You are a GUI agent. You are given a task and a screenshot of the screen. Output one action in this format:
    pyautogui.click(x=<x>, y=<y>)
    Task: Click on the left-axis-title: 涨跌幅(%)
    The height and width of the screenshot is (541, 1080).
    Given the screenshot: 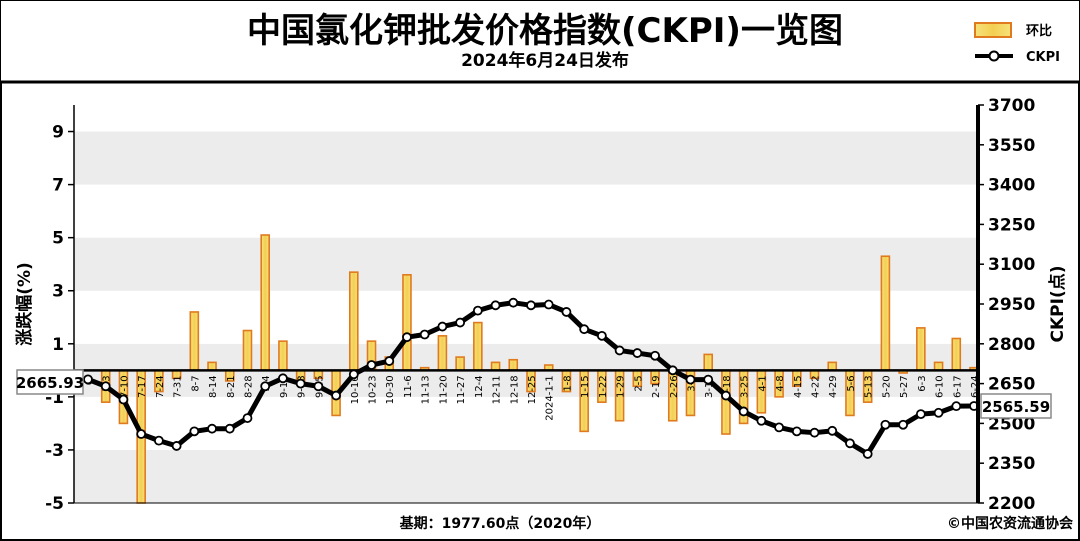 What is the action you would take?
    pyautogui.click(x=24, y=304)
    